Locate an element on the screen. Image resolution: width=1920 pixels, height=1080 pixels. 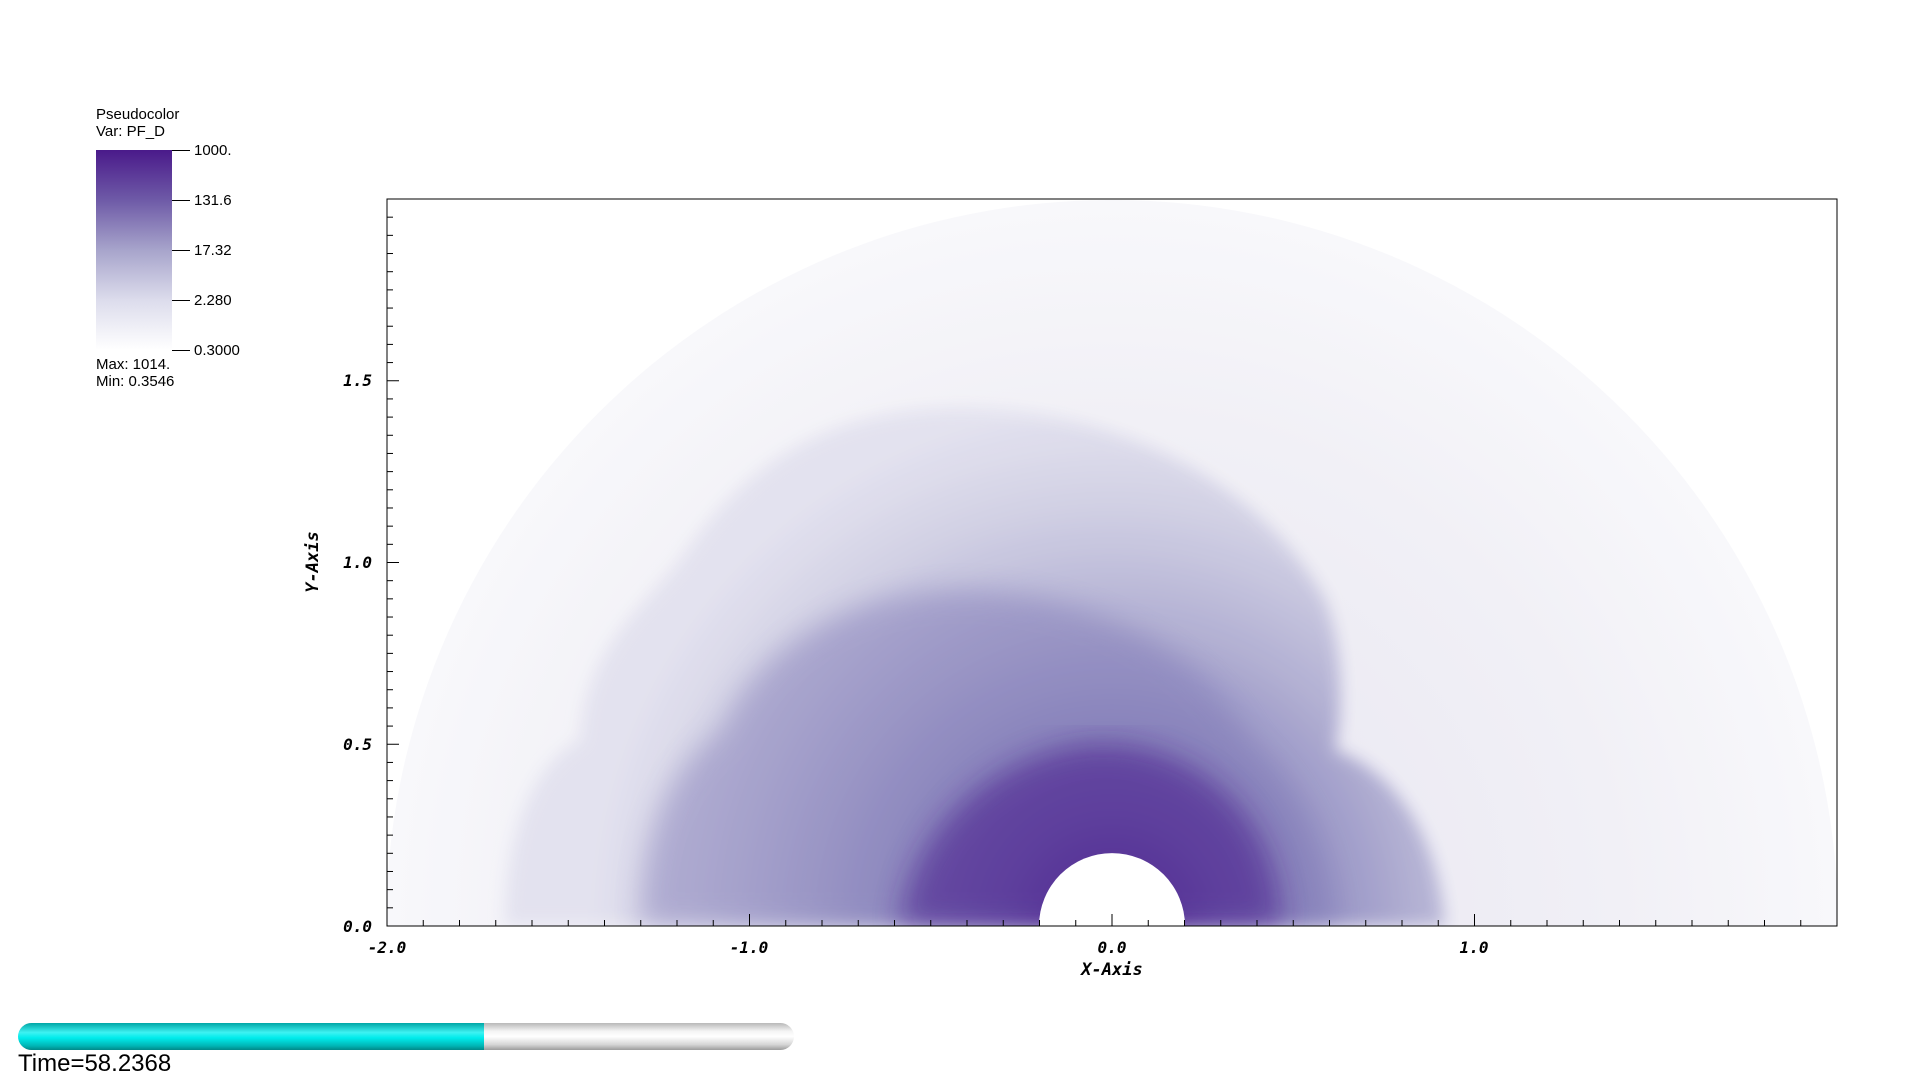
x-tick-label-neg2: -2.0 is located at coordinates (387, 947).